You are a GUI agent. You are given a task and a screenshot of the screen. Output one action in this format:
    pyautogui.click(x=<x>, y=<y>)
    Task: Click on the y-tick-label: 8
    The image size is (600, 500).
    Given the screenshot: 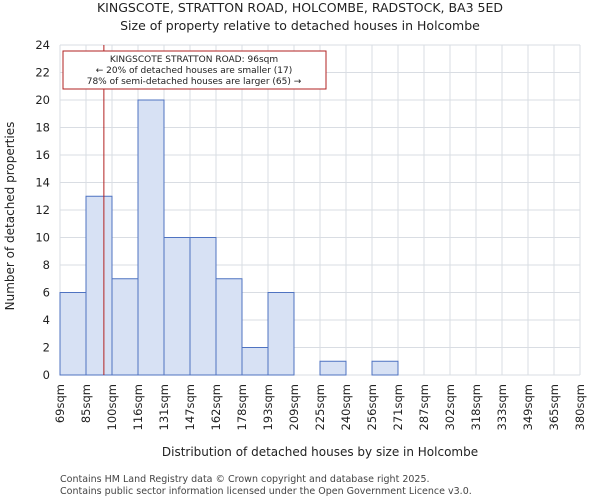 What is the action you would take?
    pyautogui.click(x=46, y=265)
    